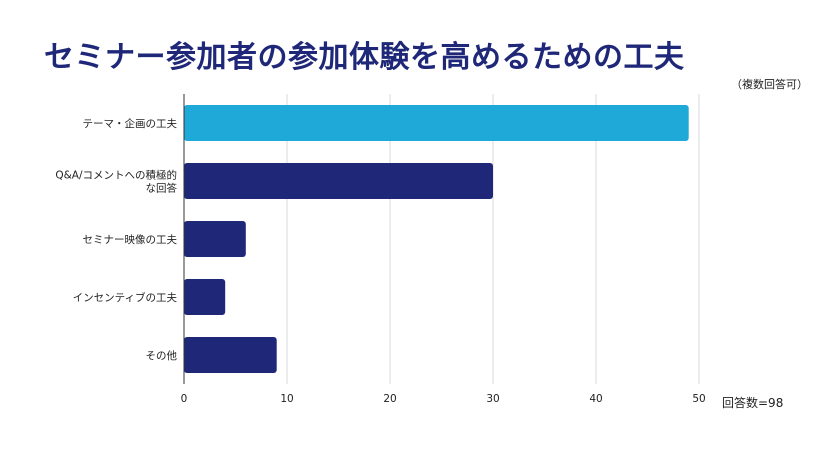 The height and width of the screenshot is (449, 822). What do you see at coordinates (162, 188) in the screenshot?
I see `category-label: な回答` at bounding box center [162, 188].